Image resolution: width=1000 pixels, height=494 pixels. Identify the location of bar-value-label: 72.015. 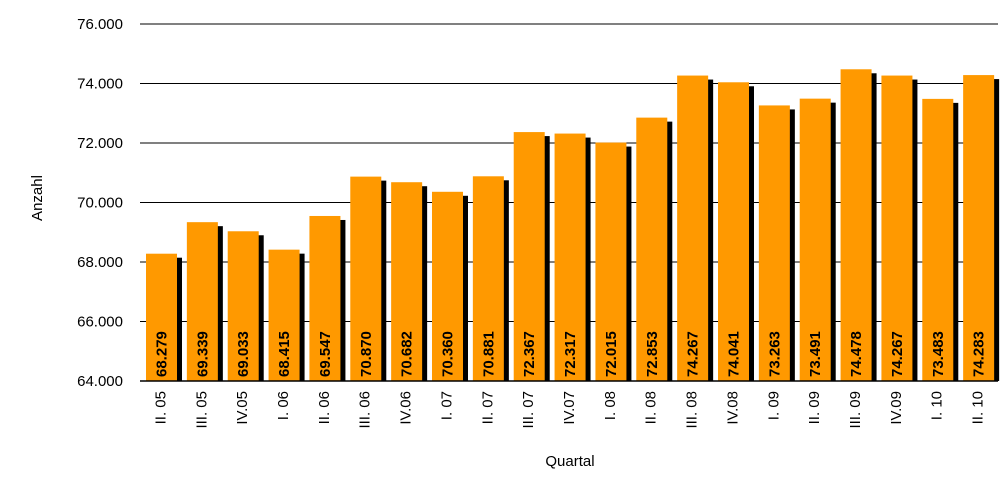
(611, 354).